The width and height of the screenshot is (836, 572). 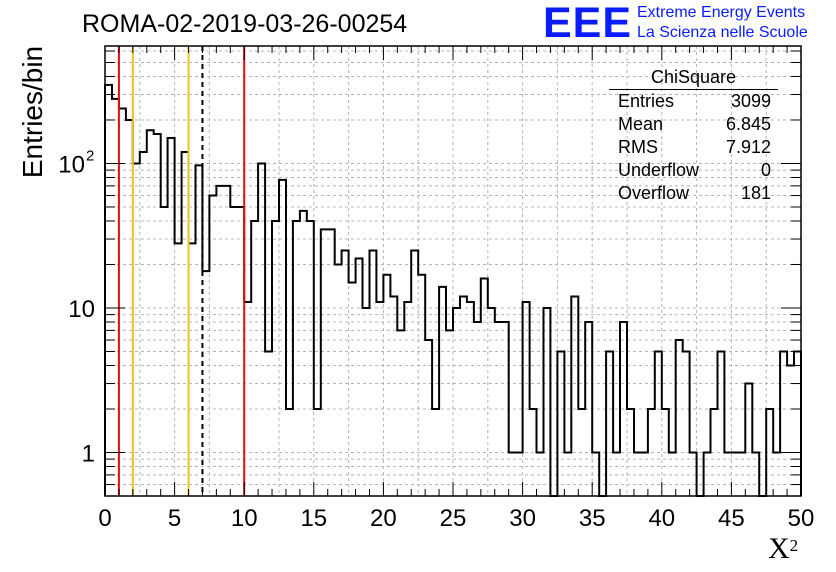 What do you see at coordinates (750, 101) in the screenshot?
I see `stats-value: 3099` at bounding box center [750, 101].